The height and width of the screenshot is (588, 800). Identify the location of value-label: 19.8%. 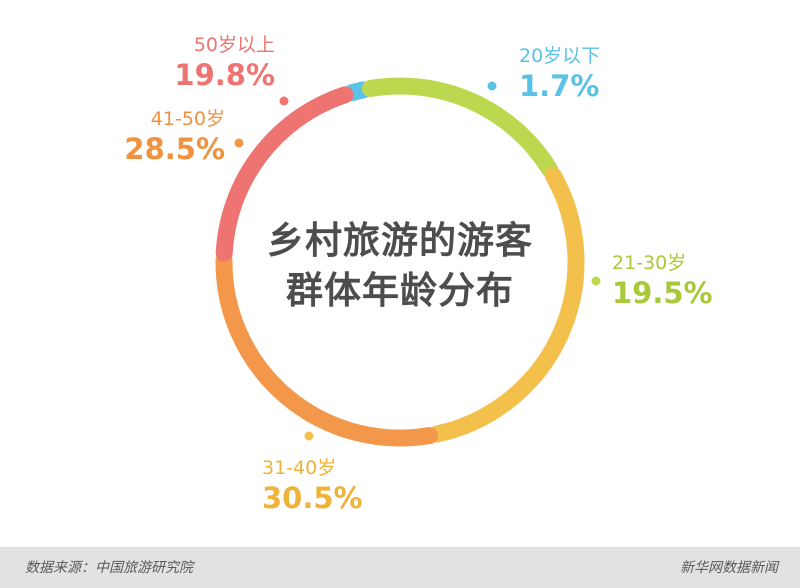
(224, 75).